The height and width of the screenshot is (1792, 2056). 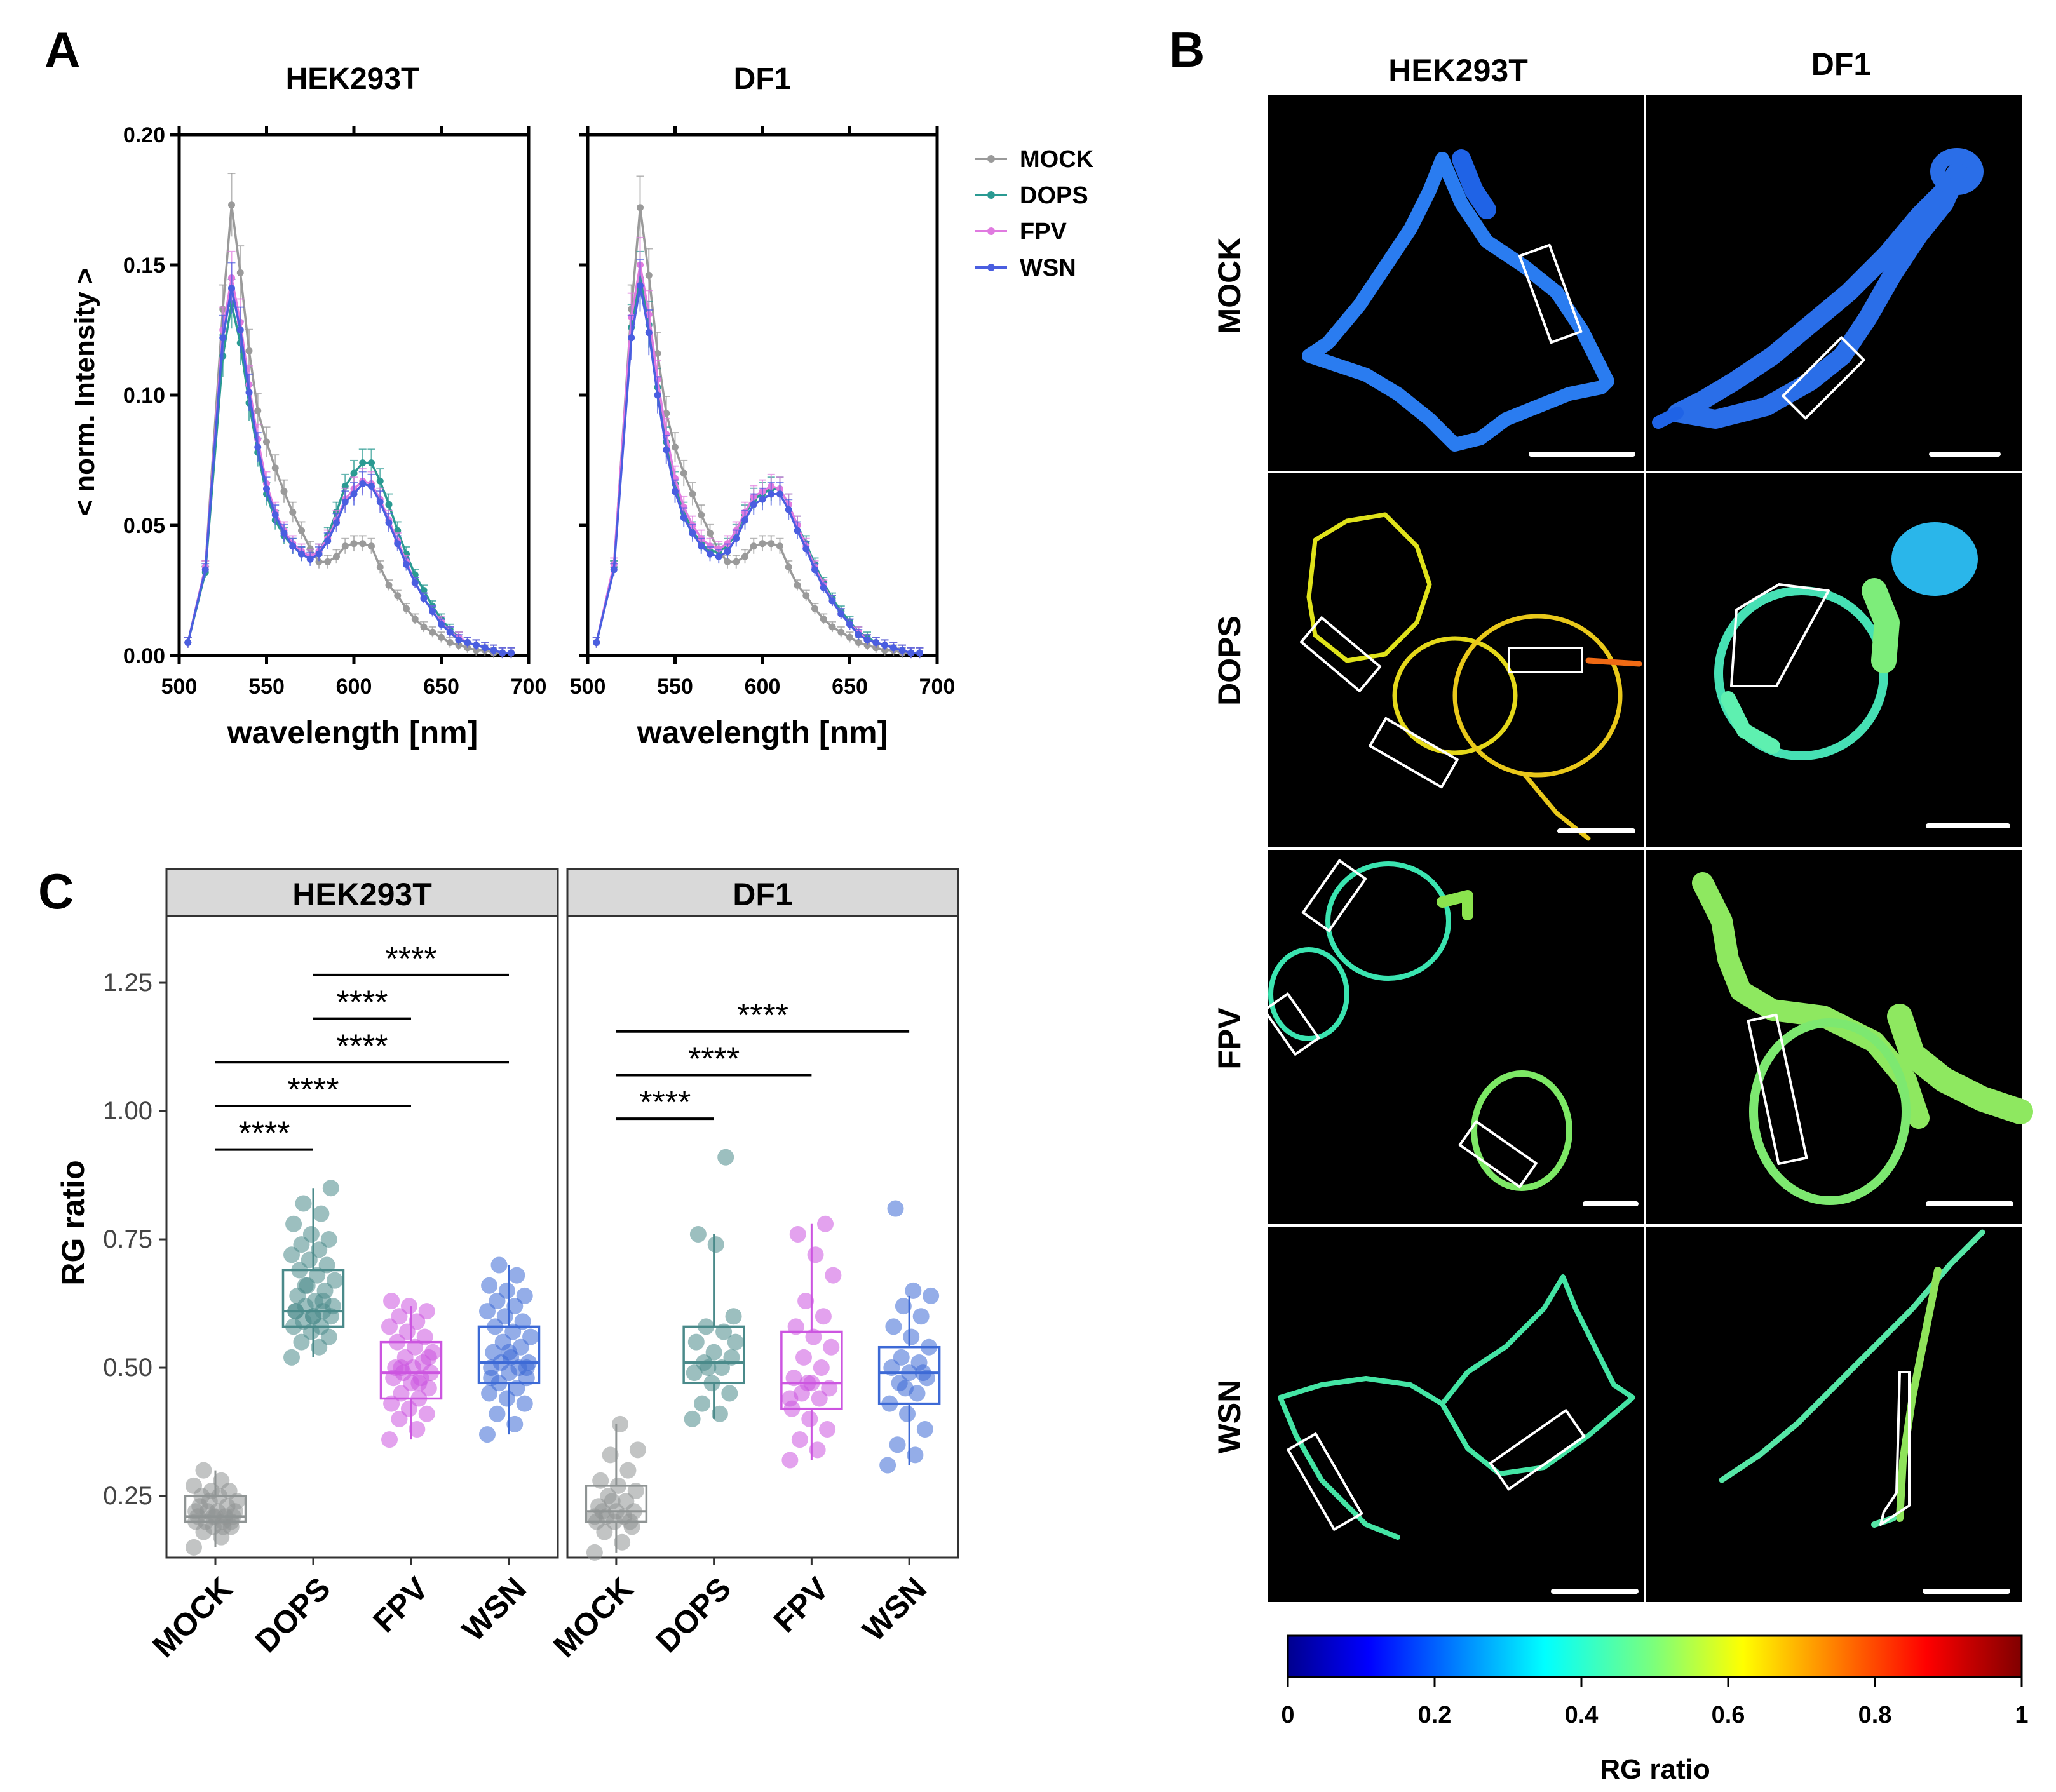 What do you see at coordinates (1864, 1411) in the screenshot?
I see `micro-image-wsn-df1` at bounding box center [1864, 1411].